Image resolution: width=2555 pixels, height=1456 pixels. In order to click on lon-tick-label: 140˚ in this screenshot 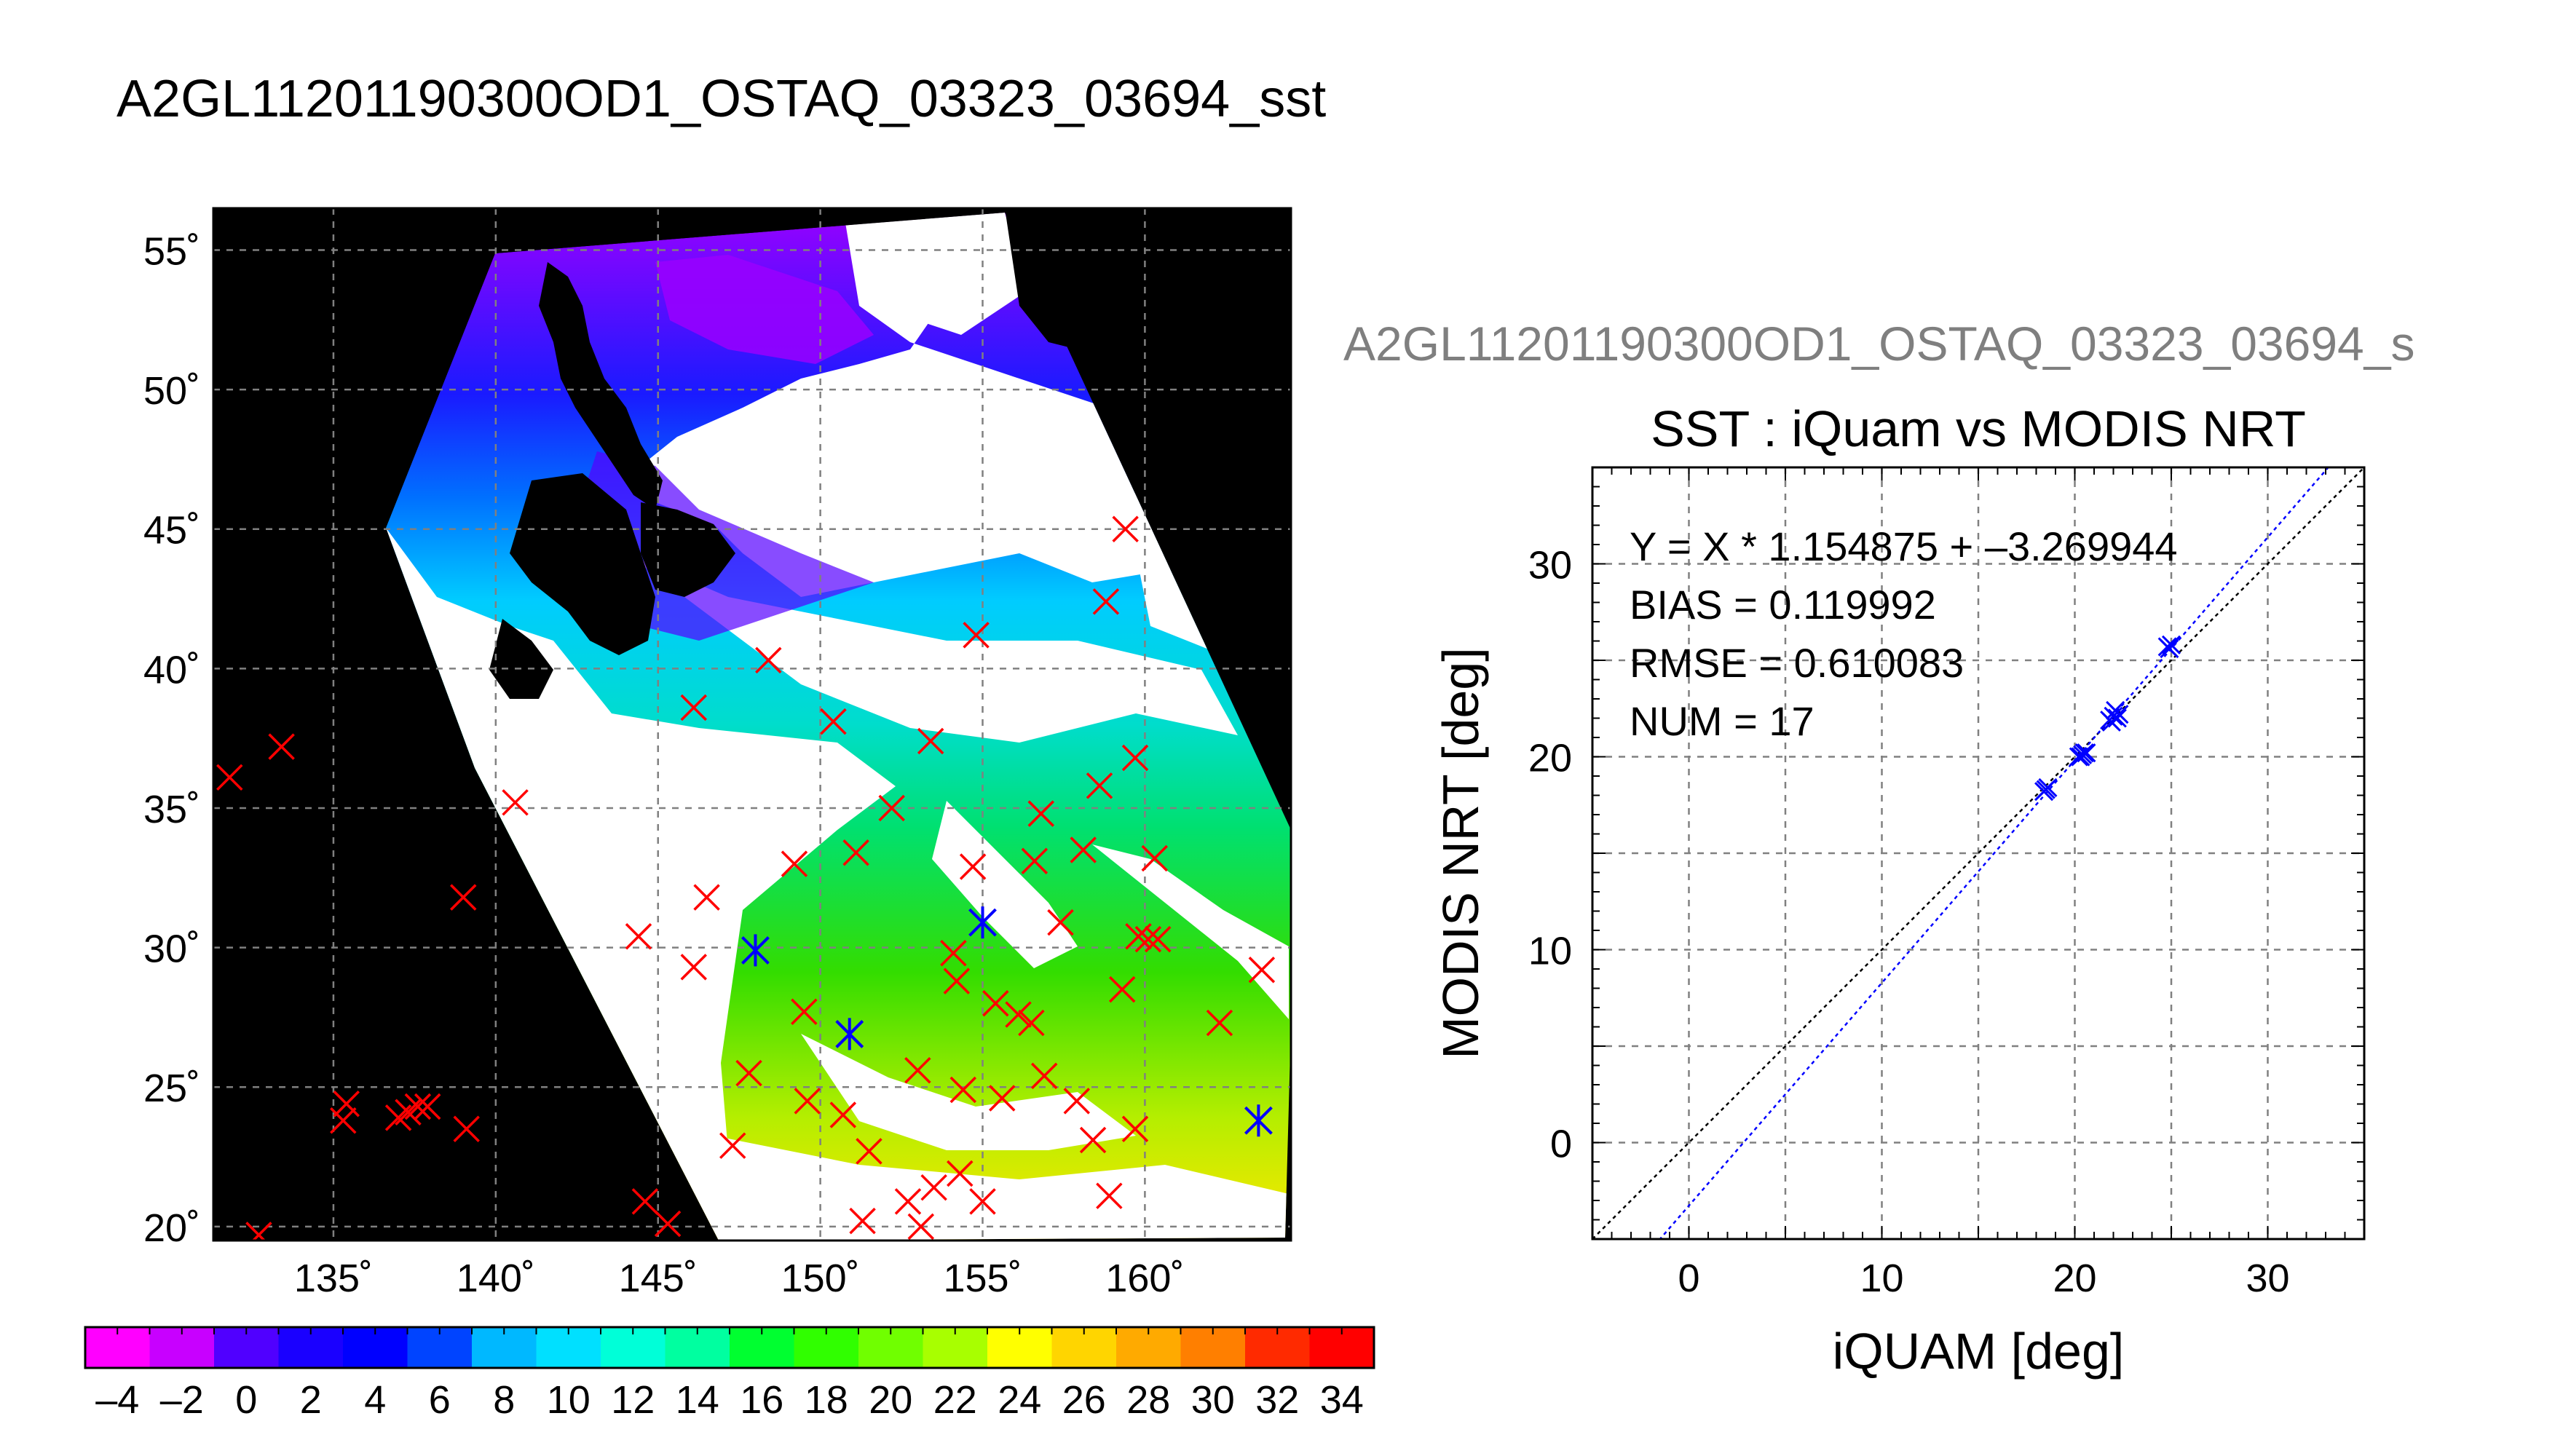, I will do `click(496, 1278)`.